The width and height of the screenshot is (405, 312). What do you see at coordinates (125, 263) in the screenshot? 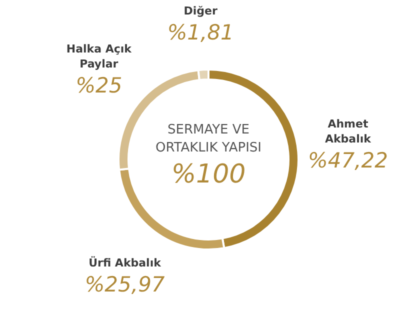
I see `slice-label: Ürfi Akbalık` at bounding box center [125, 263].